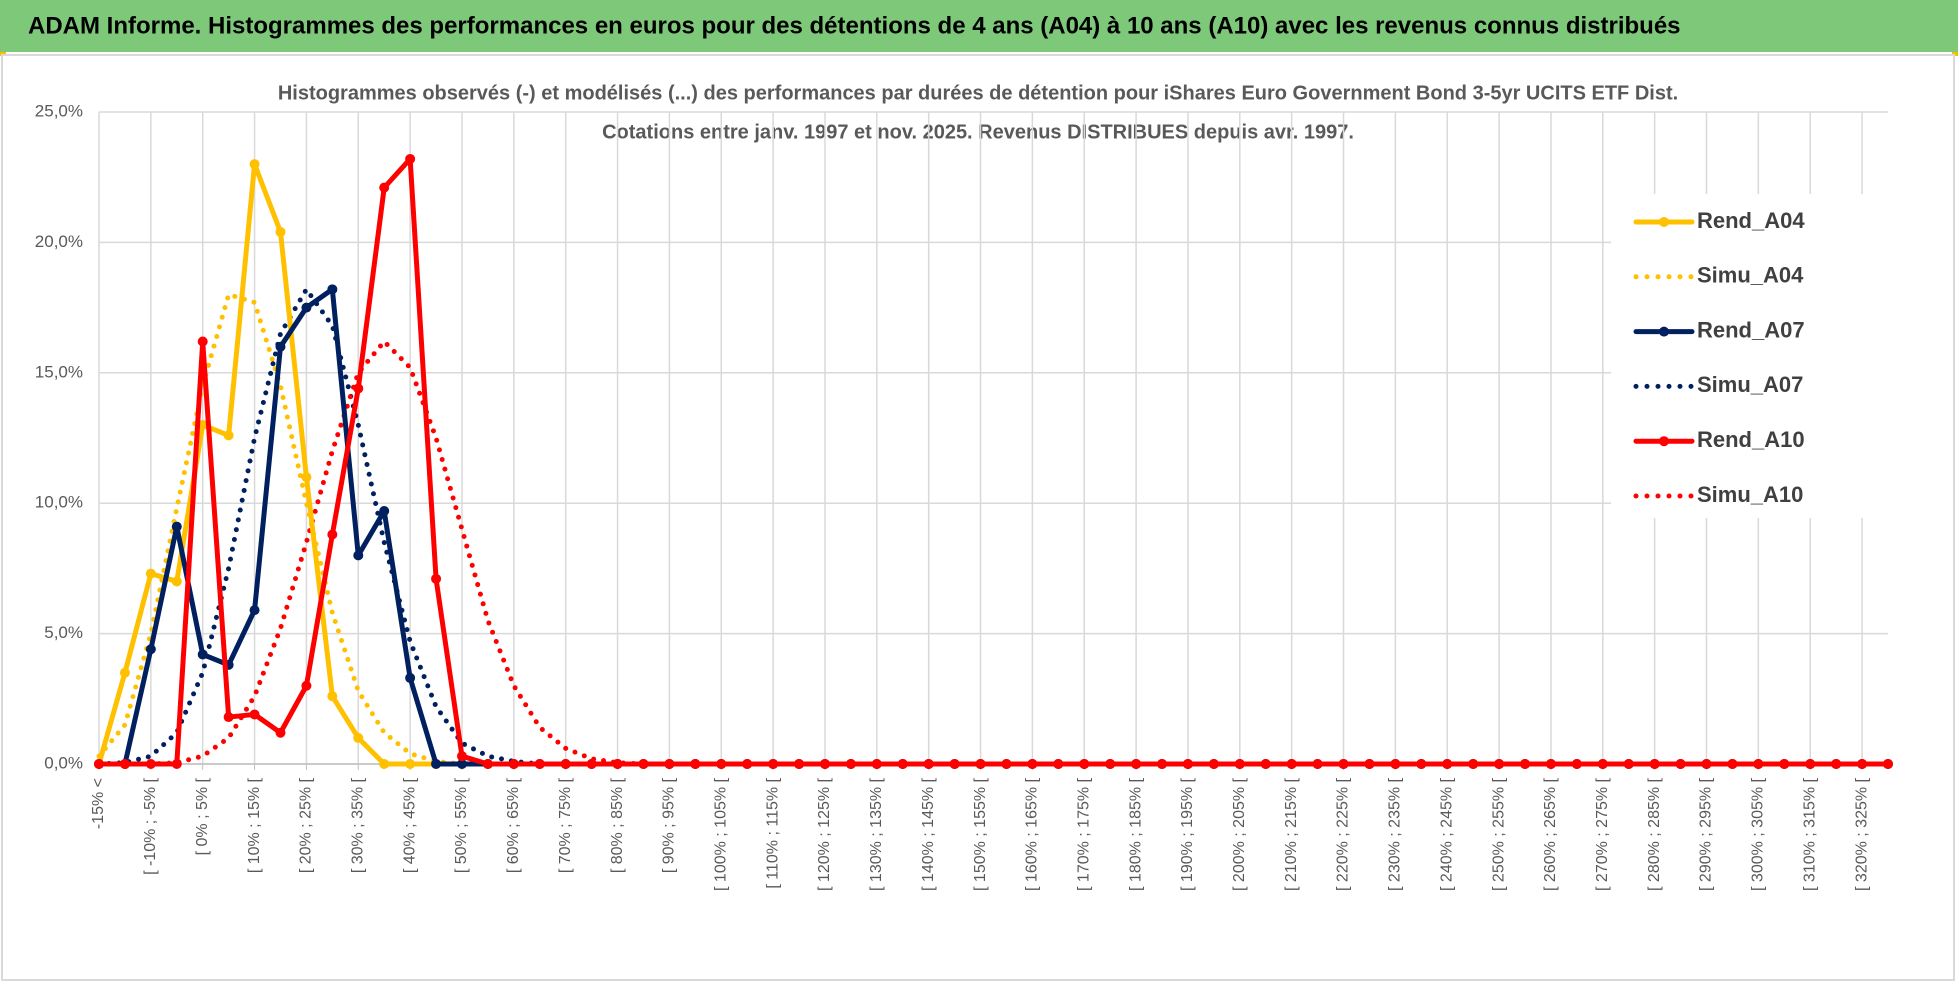 This screenshot has height=983, width=1958. What do you see at coordinates (1343, 834) in the screenshot?
I see `x-tick-label: [ 220% ; 225% [` at bounding box center [1343, 834].